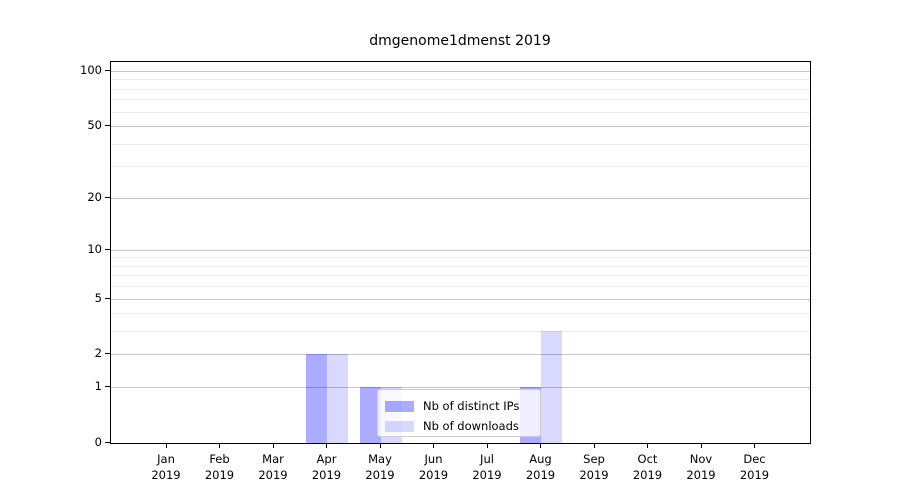 Image resolution: width=900 pixels, height=500 pixels. I want to click on y-tick-label: 10, so click(94, 248).